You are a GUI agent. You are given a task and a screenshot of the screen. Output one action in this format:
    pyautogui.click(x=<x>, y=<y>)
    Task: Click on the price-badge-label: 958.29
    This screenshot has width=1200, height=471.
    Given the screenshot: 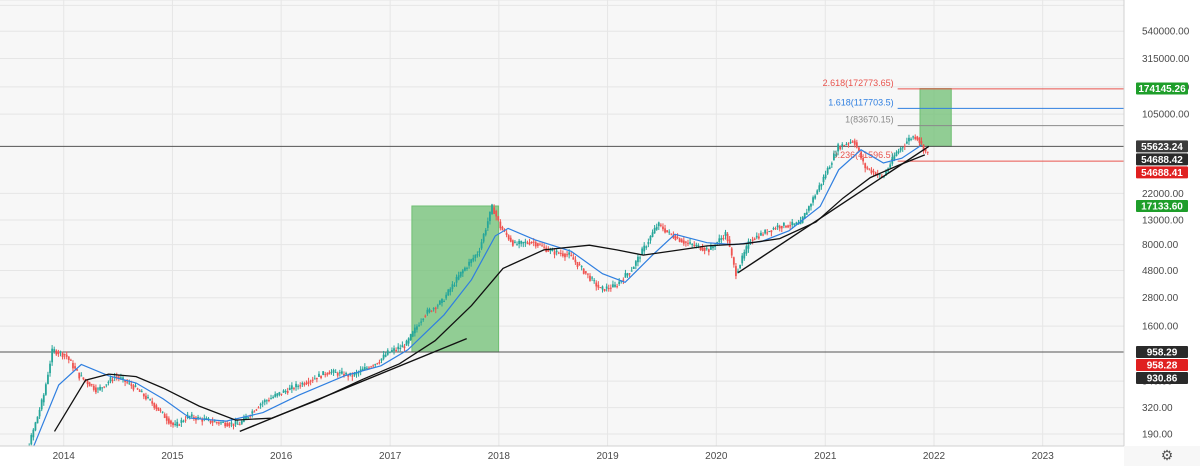 What is the action you would take?
    pyautogui.click(x=1162, y=353)
    